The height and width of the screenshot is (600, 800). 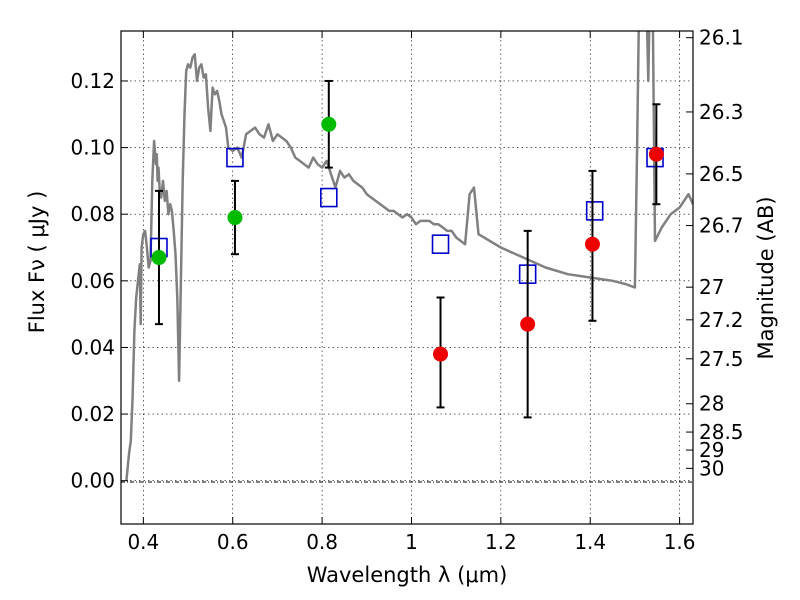 I want to click on magnitude-tick-label: 28.5, so click(x=721, y=432).